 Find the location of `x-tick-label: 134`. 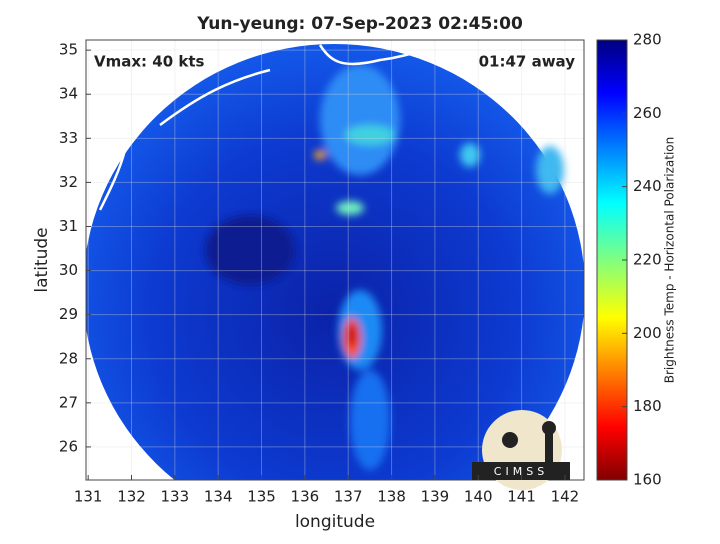

x-tick-label: 134 is located at coordinates (218, 497).